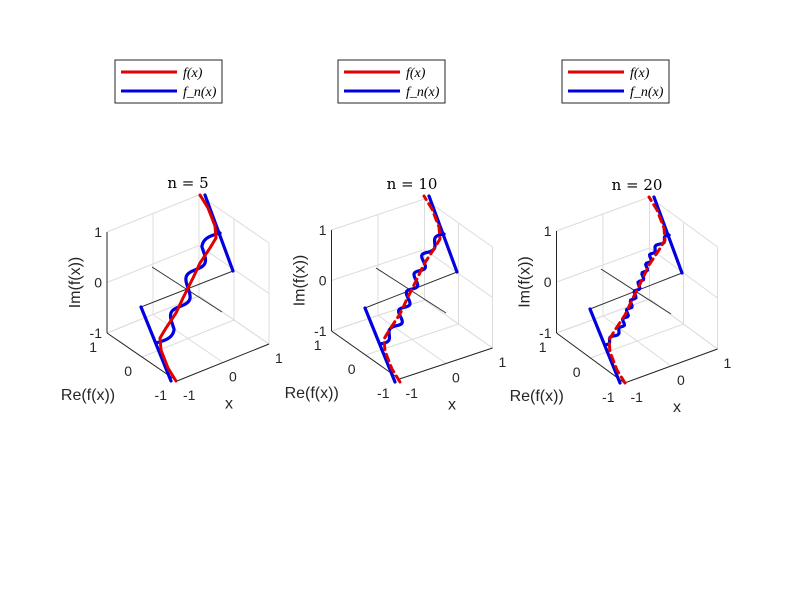  What do you see at coordinates (637, 185) in the screenshot?
I see `subplot-title: n = 20` at bounding box center [637, 185].